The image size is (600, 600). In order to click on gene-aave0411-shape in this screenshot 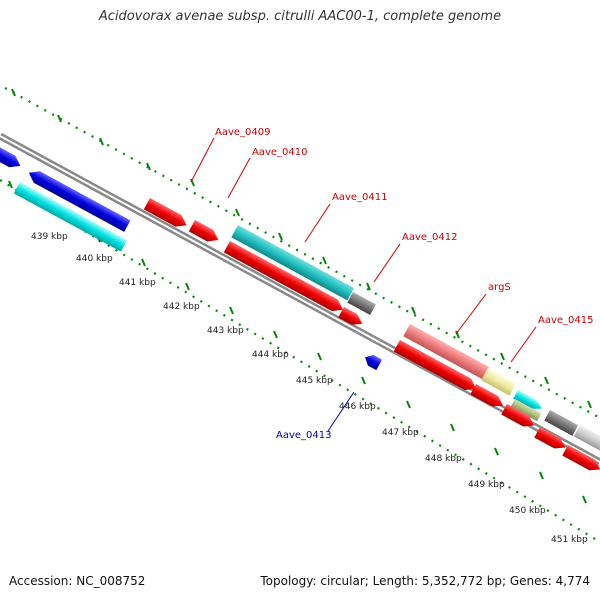, I will do `click(292, 263)`.